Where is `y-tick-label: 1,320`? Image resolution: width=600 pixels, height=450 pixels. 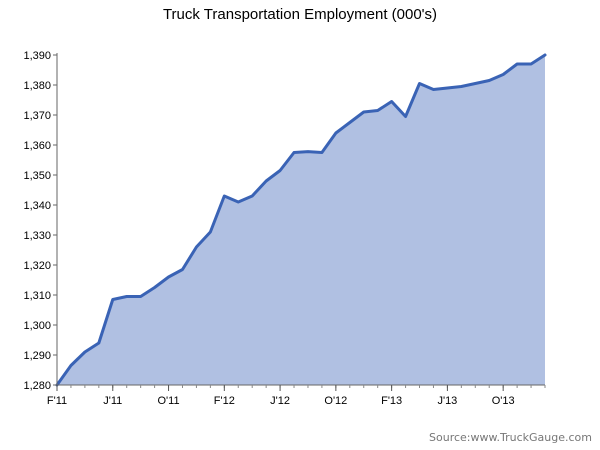
y-tick-label: 1,320 is located at coordinates (37, 266).